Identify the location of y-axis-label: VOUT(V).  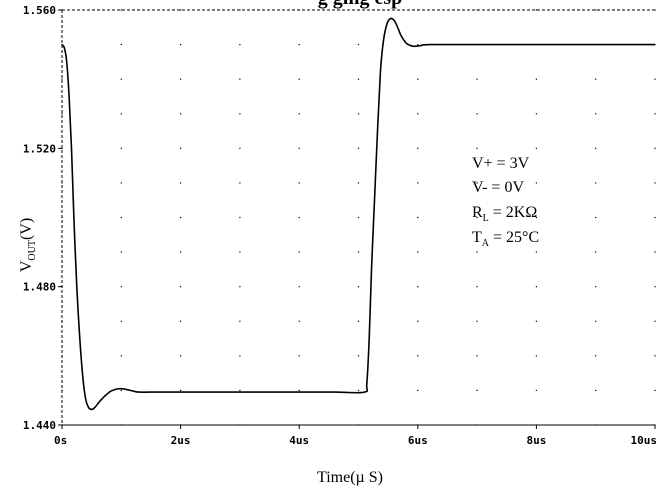
(28, 245).